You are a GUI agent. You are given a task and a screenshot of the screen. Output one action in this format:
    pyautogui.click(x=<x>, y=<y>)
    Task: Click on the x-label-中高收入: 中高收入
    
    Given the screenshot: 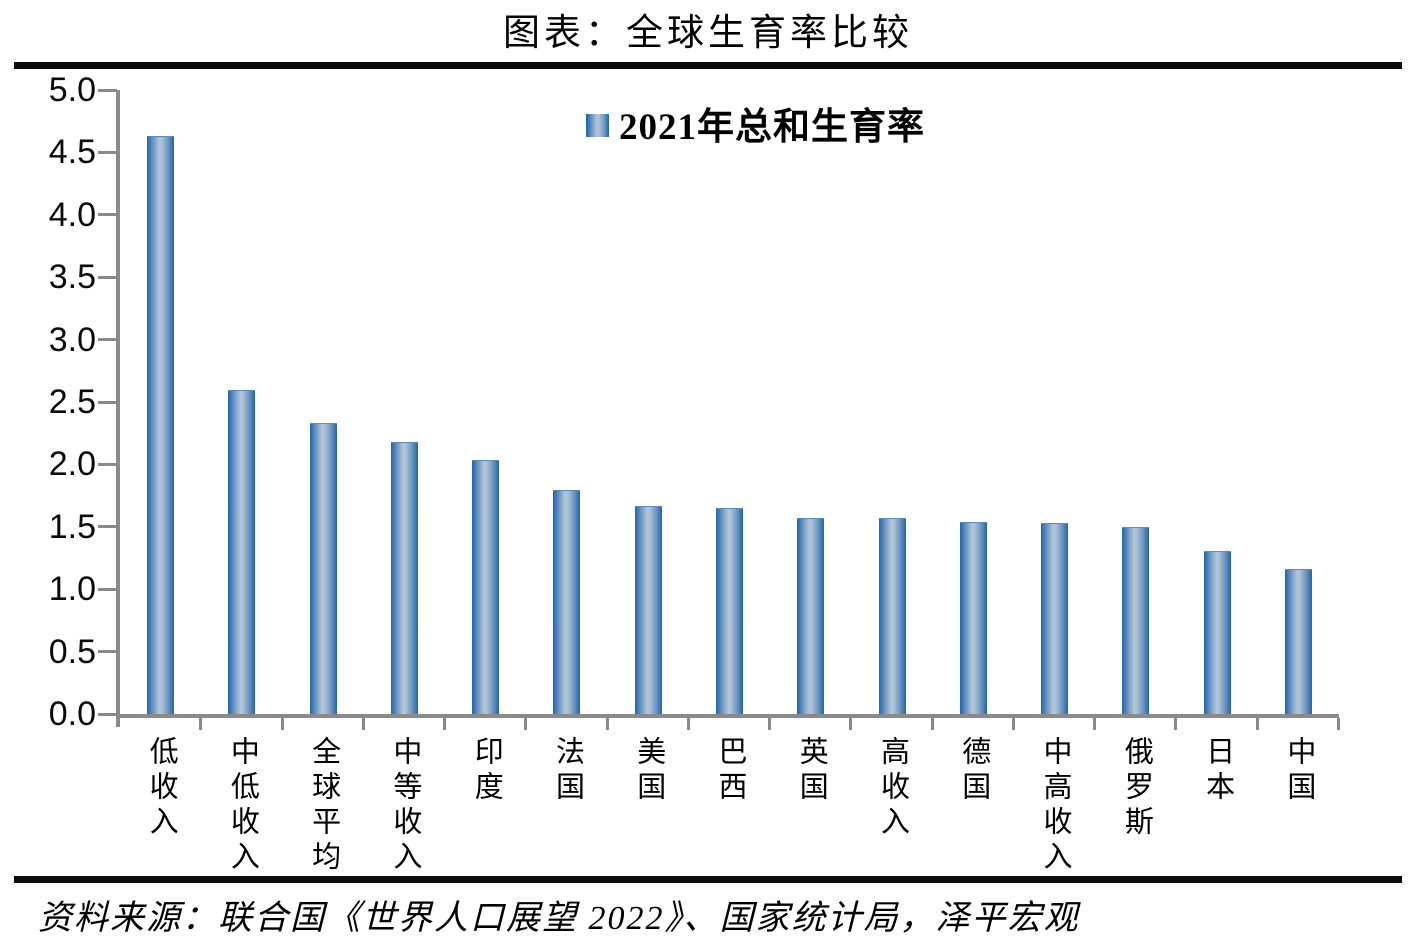 What is the action you would take?
    pyautogui.click(x=1055, y=806)
    